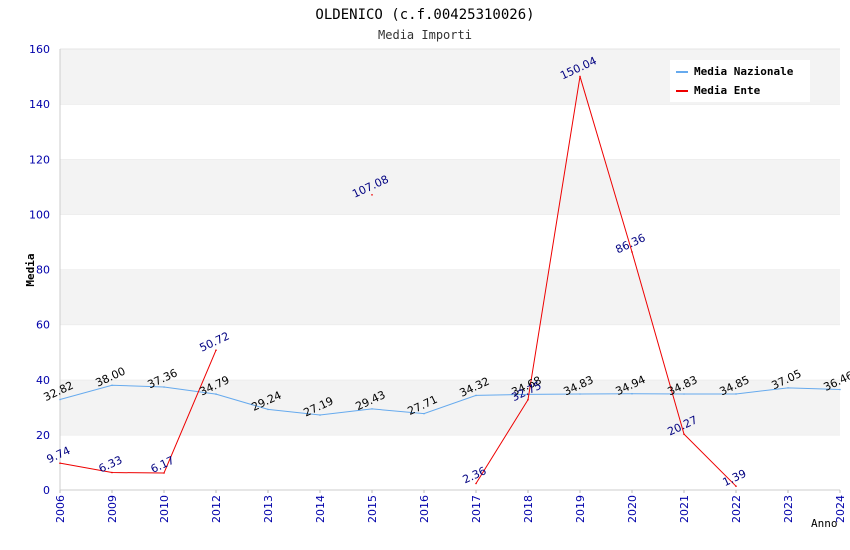 The image size is (850, 550). Describe the element at coordinates (424, 15) in the screenshot. I see `chart-title: OLDENICO (c.f.00425310026)` at that location.